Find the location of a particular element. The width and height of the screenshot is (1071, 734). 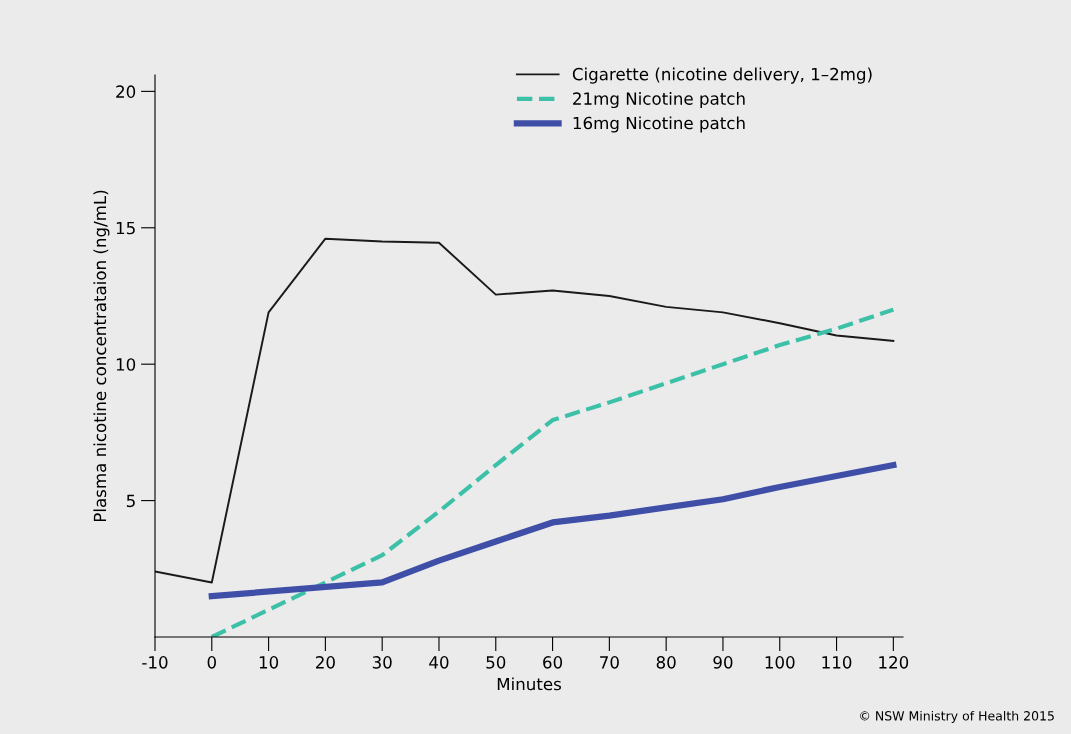

x-tick-label: 50 is located at coordinates (496, 662).